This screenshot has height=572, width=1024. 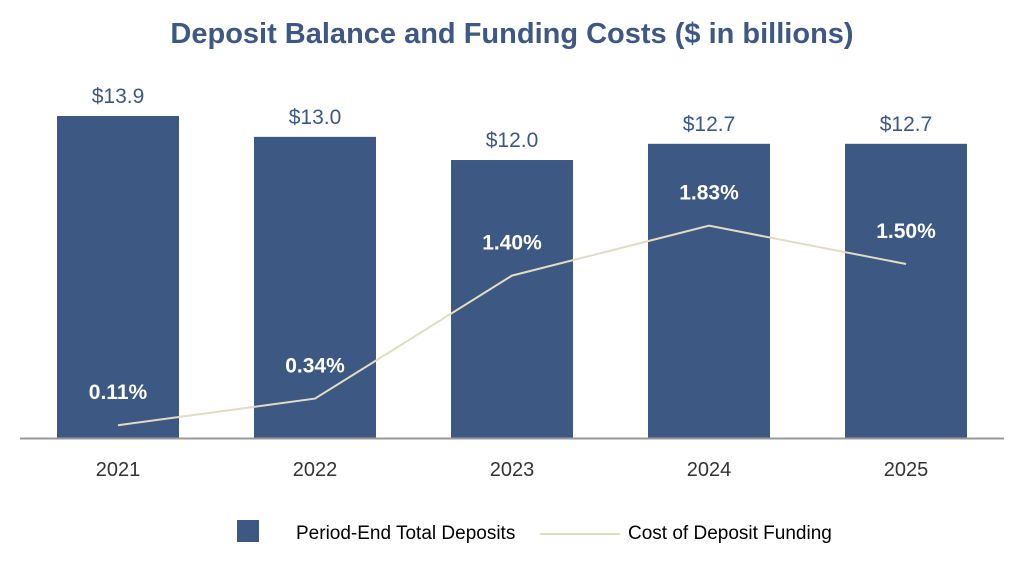 What do you see at coordinates (405, 533) in the screenshot?
I see `legend-bar-label: Period-End Total Deposits` at bounding box center [405, 533].